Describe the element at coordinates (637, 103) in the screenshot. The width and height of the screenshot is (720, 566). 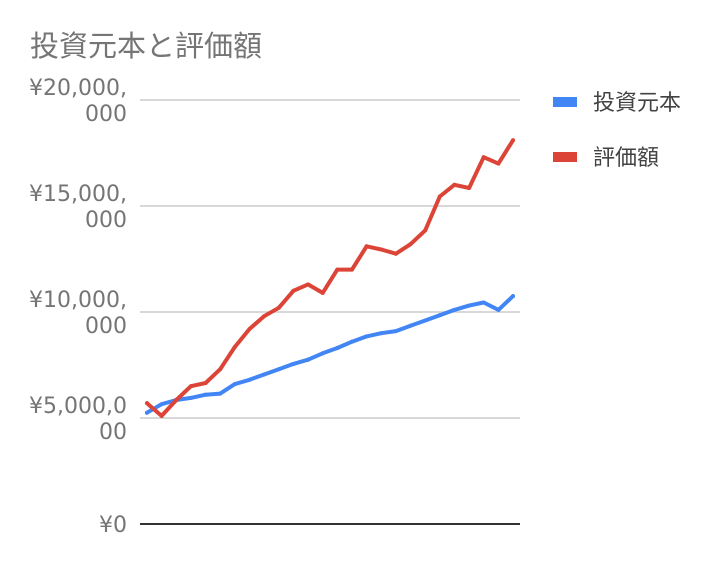
I see `legend-label-1: 投資元本` at that location.